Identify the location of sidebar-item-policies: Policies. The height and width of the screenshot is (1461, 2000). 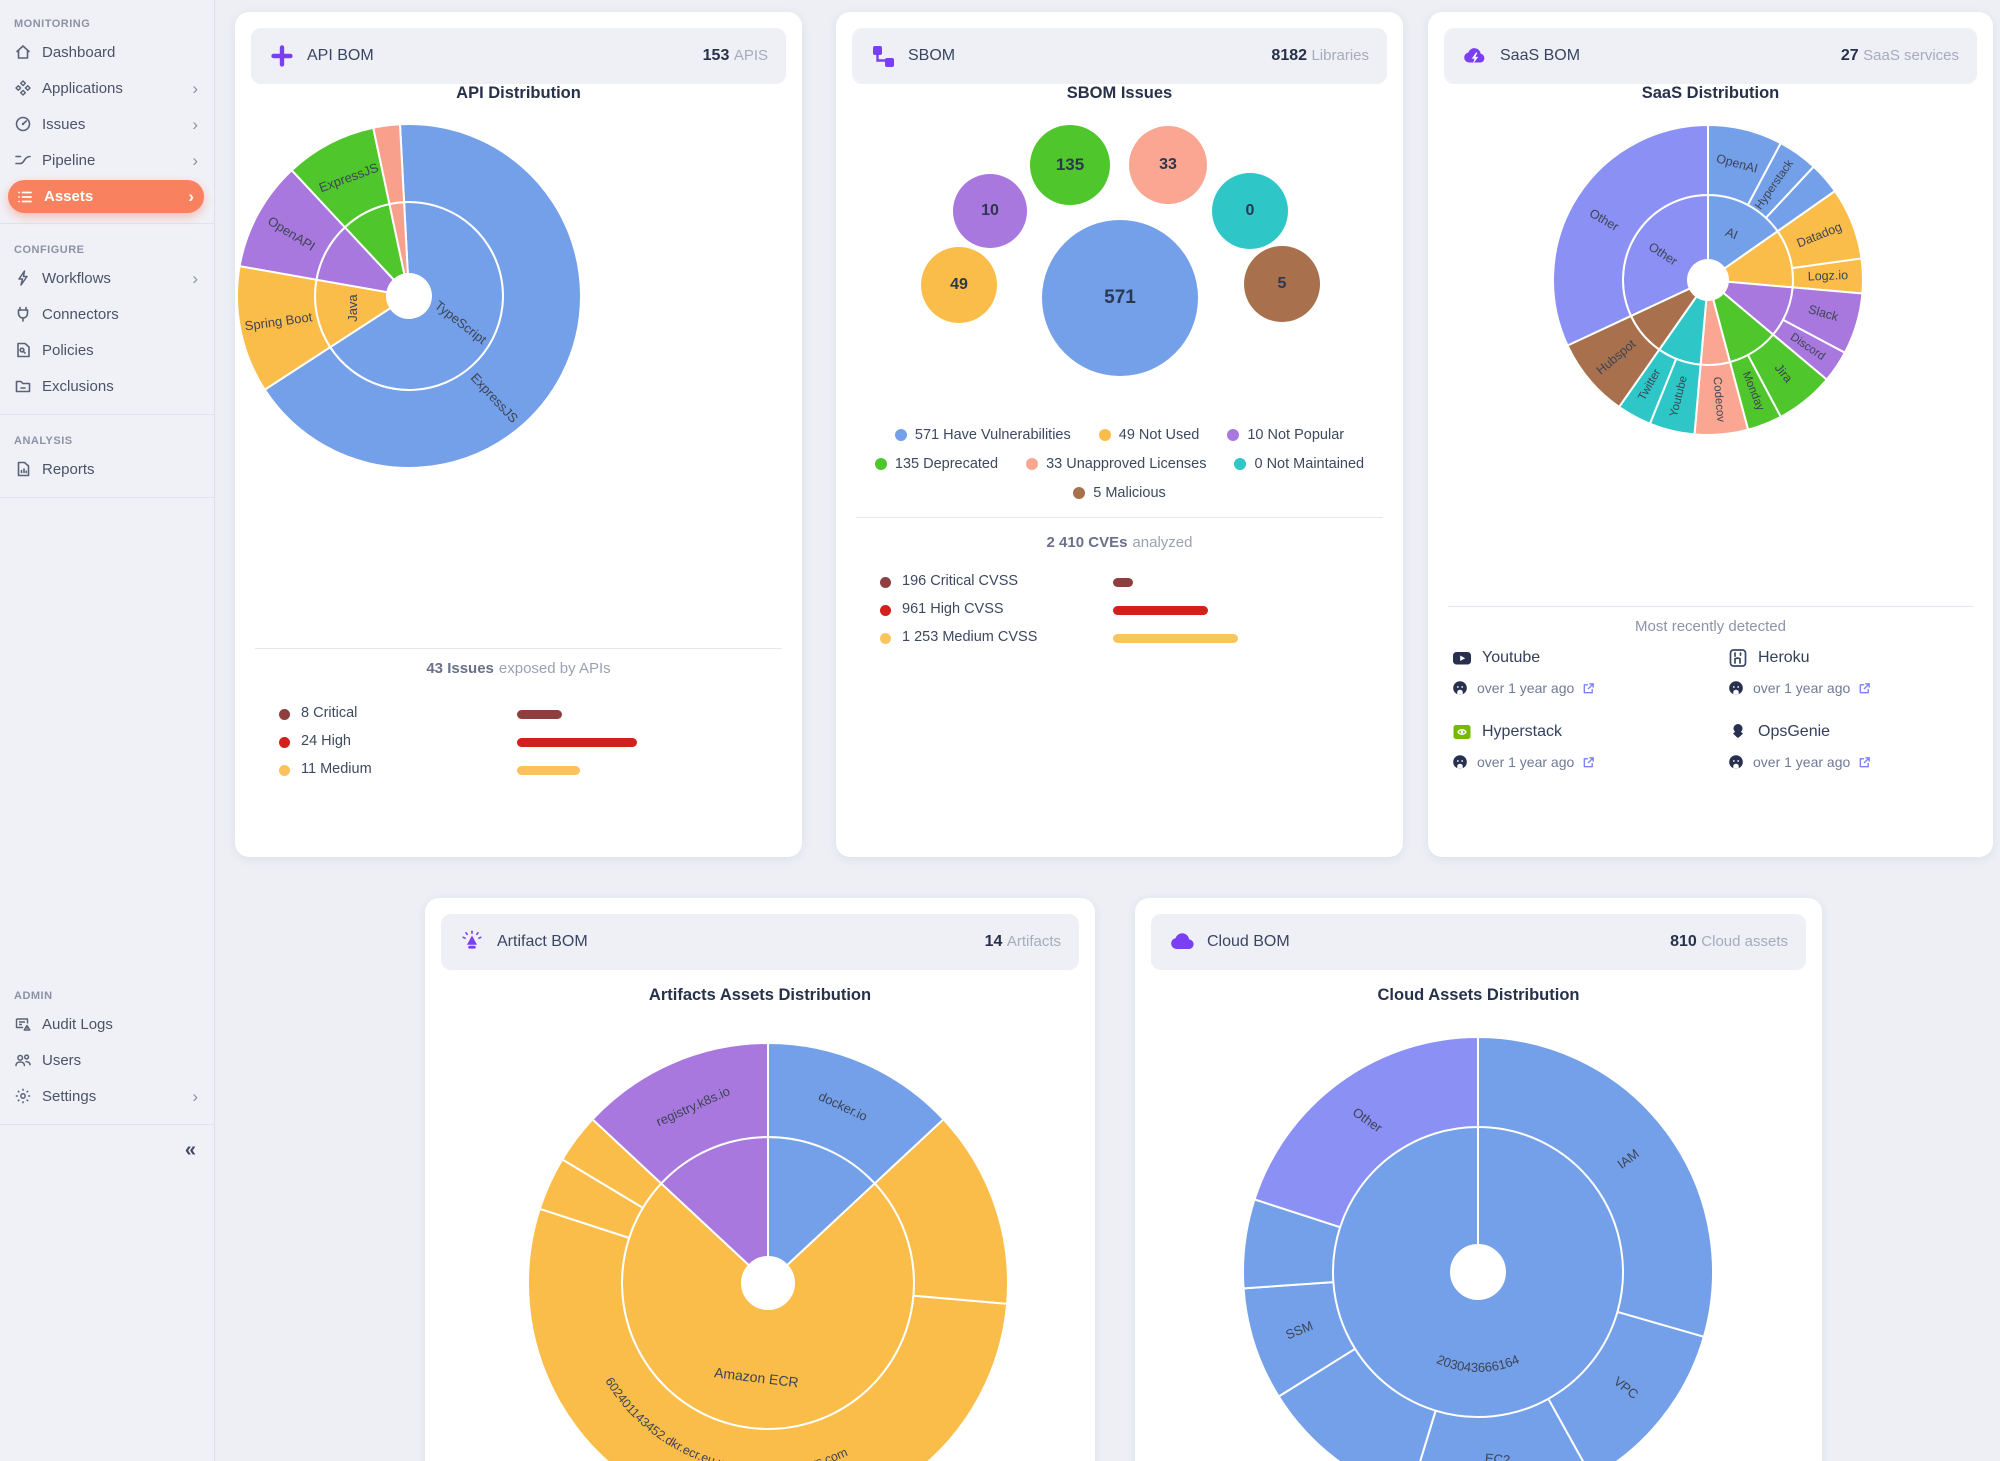
(107, 350).